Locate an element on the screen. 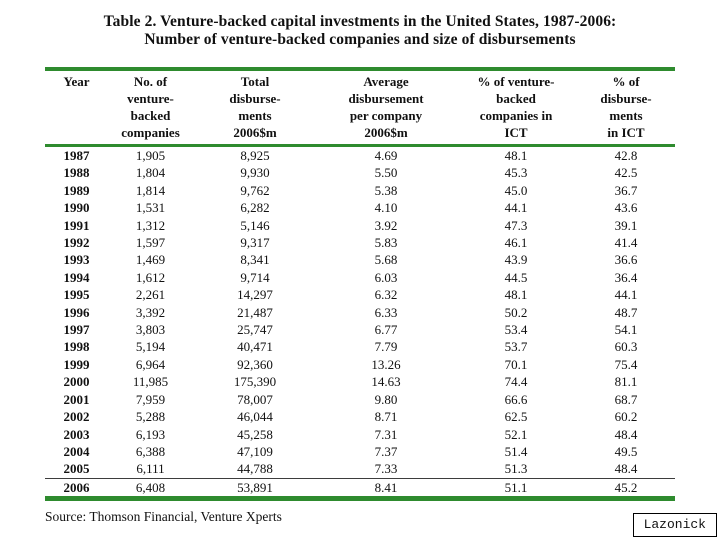 The height and width of the screenshot is (540, 720). table-row: 2002 5,288 46,044 8.71 62.5 60.2 is located at coordinates (360, 416).